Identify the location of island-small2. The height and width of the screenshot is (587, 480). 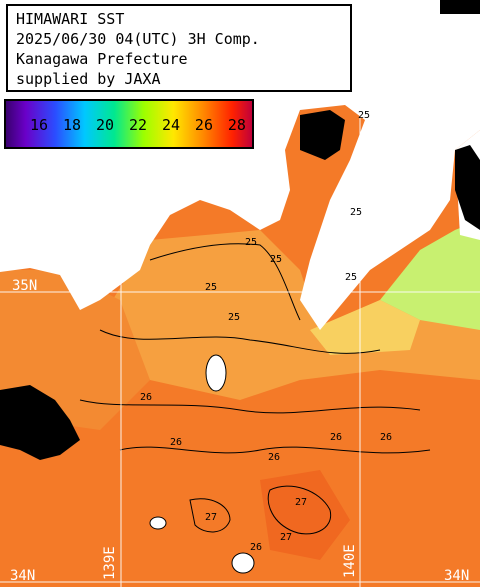
(243, 563).